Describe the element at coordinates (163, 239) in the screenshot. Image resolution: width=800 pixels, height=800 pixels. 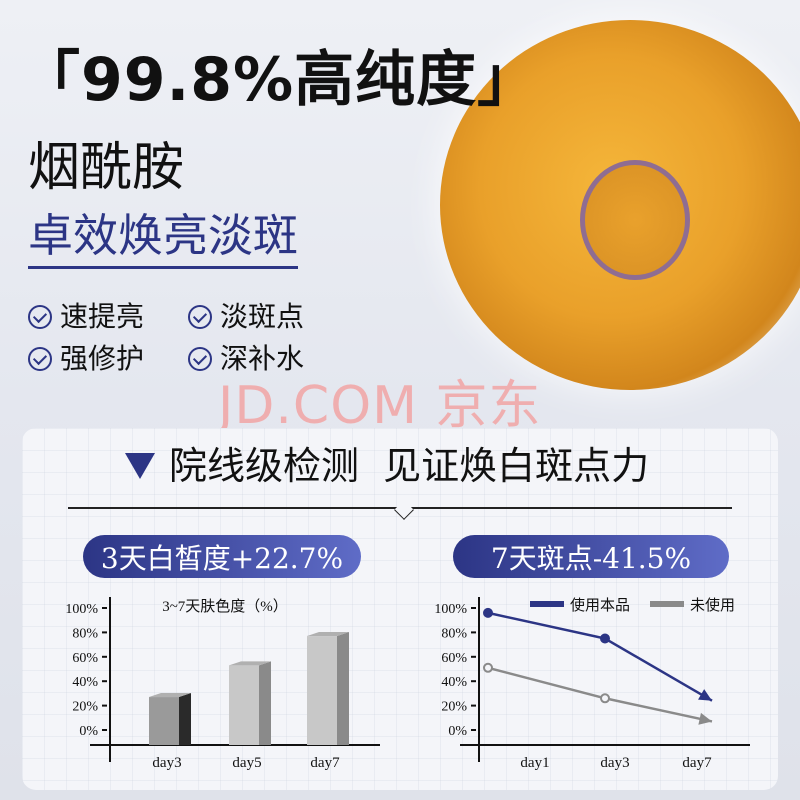
I see `tagline: 卓效焕亮淡斑` at that location.